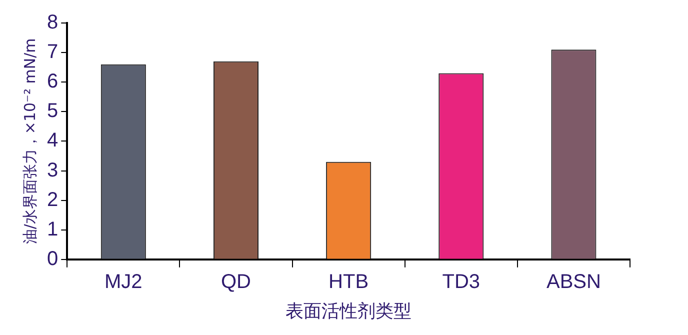  What do you see at coordinates (52, 229) in the screenshot?
I see `y-tick-label: 1` at bounding box center [52, 229].